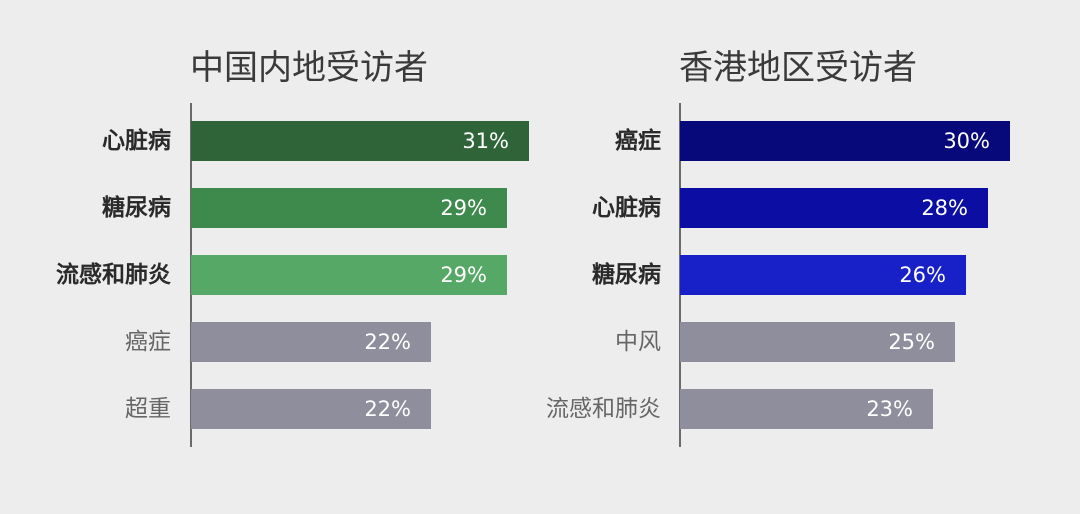 The height and width of the screenshot is (514, 1080). I want to click on chart-title: 中国内地受访者, so click(309, 68).